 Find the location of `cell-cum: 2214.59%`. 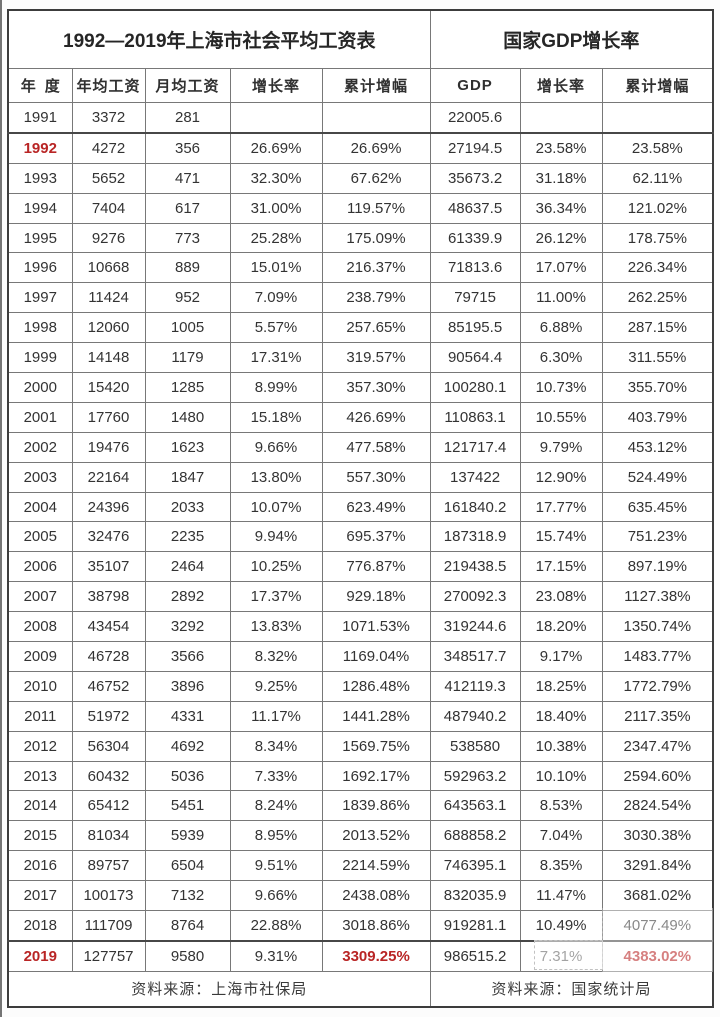

cell-cum: 2214.59% is located at coordinates (376, 866).